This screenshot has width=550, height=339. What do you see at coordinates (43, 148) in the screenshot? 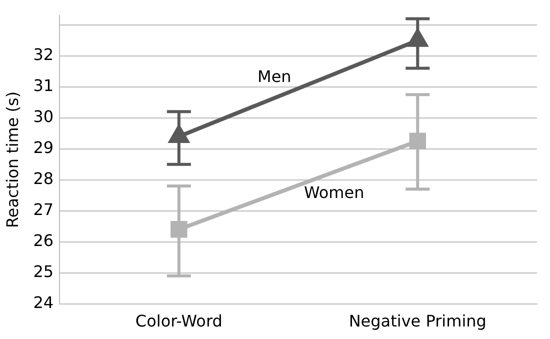
I see `y-tick-label: 29` at bounding box center [43, 148].